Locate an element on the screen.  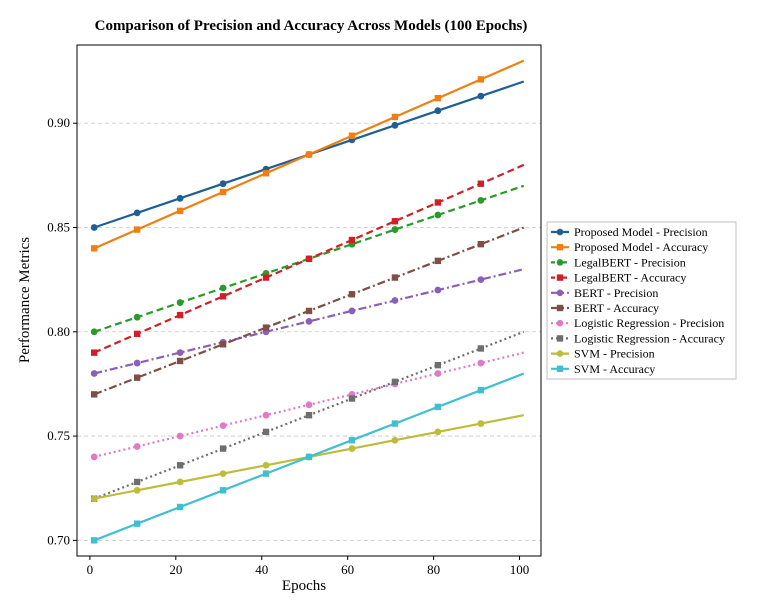
legend-label: Logistic Regression - Accuracy is located at coordinates (649, 338).